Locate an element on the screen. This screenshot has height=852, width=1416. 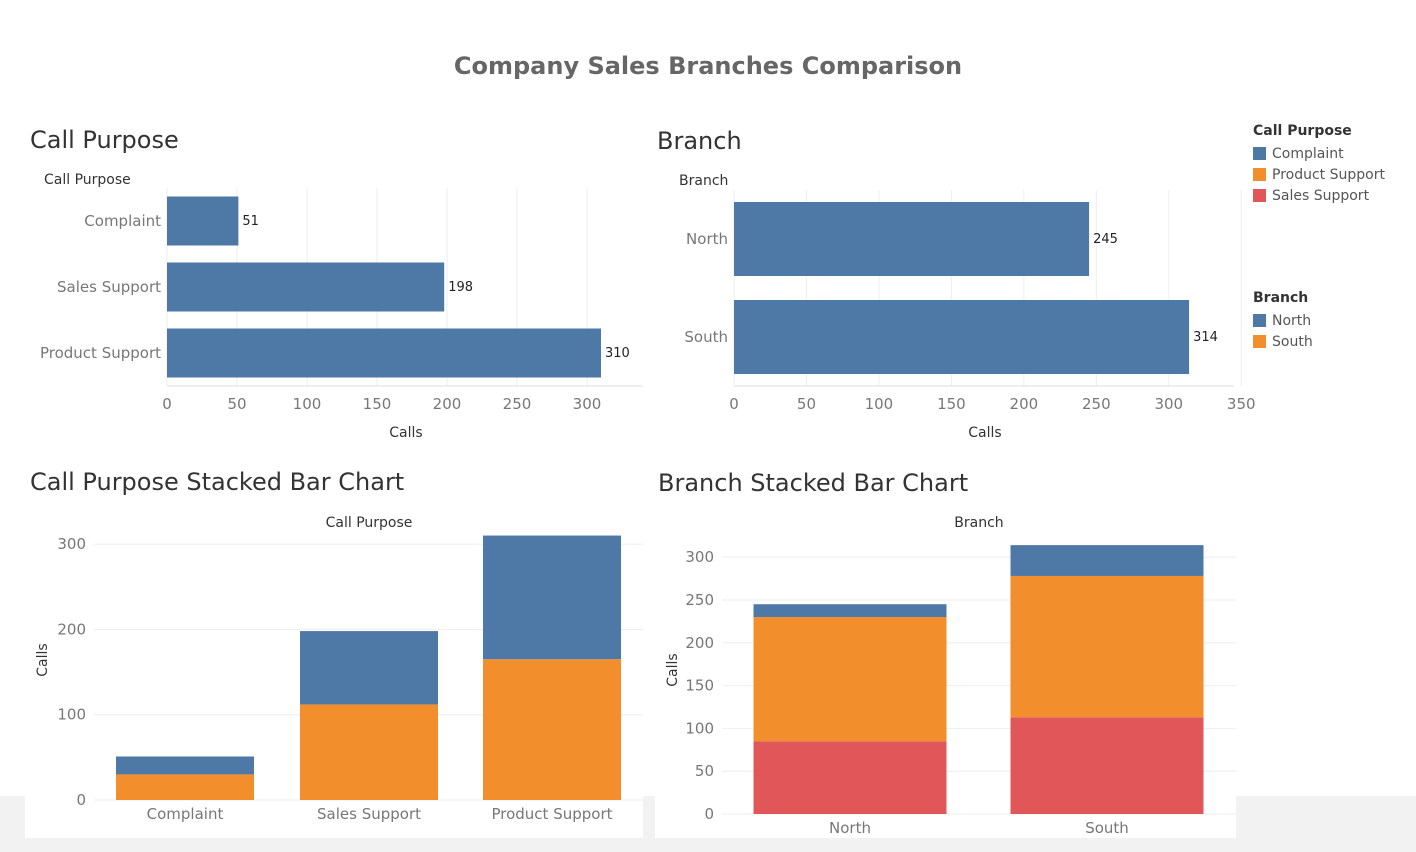
bar-segment-sales-support-product-support is located at coordinates (369, 752).